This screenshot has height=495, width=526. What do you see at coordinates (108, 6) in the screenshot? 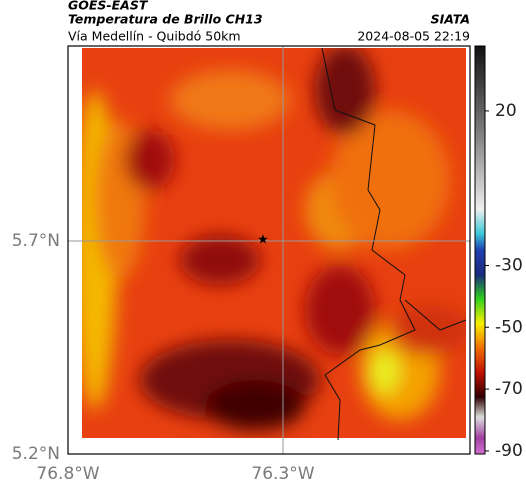
I see `title: GOES-EAST` at bounding box center [108, 6].